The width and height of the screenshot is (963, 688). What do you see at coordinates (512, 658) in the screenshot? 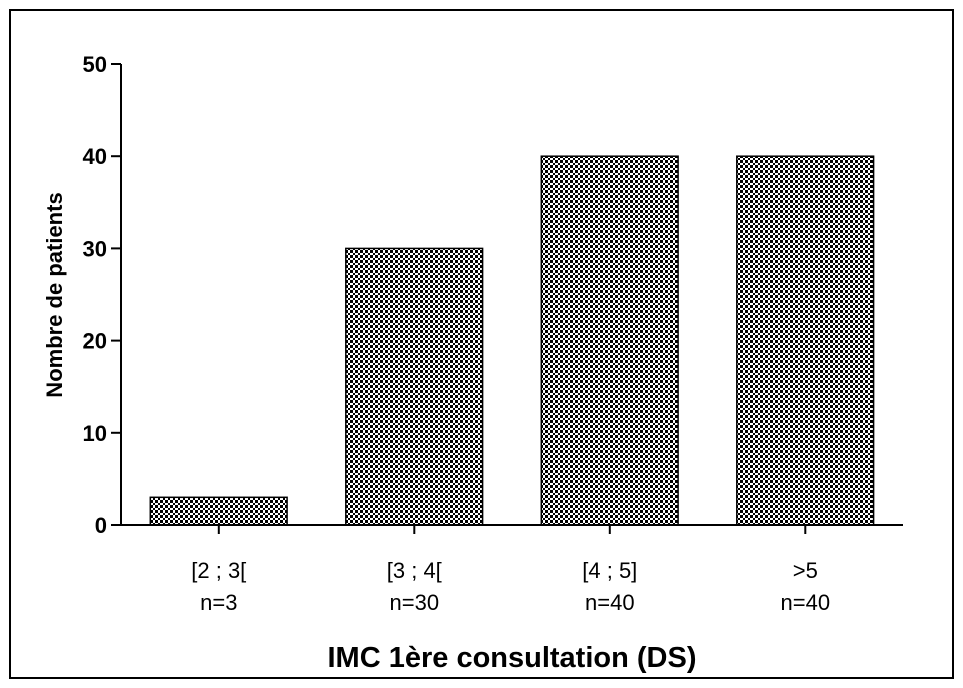
I see `x-axis-title: IMC 1ère consultation (DS)` at bounding box center [512, 658].